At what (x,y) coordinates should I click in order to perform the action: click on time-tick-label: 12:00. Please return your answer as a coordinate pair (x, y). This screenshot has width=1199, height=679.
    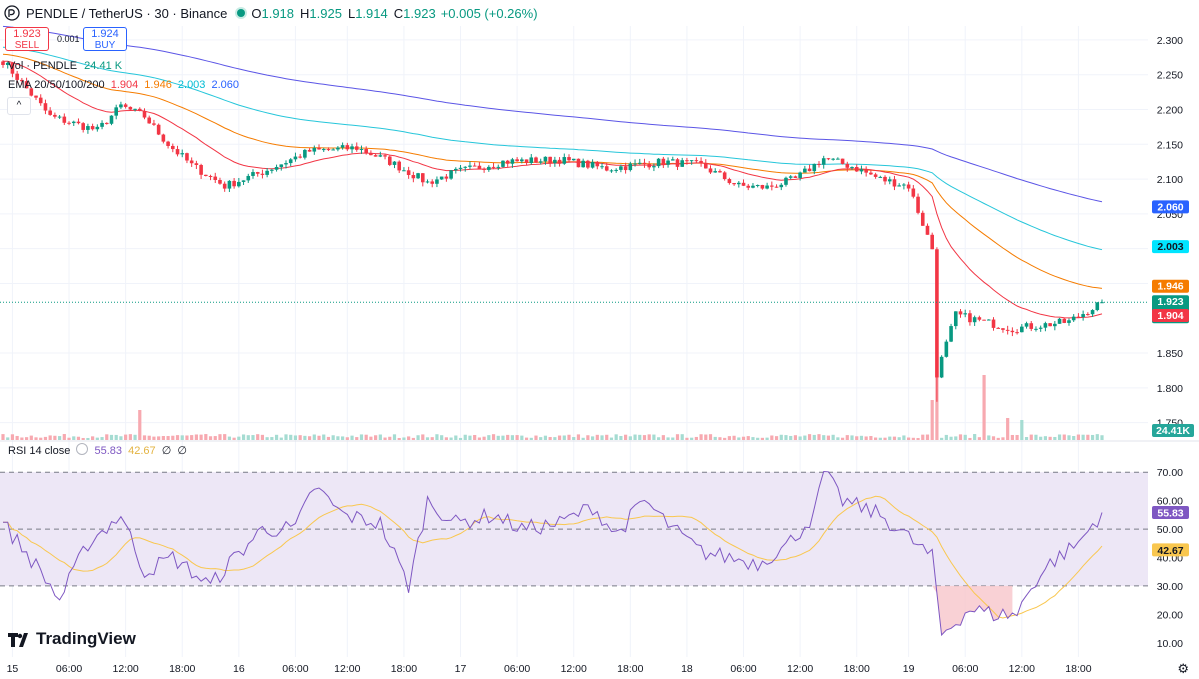
    Looking at the image, I should click on (1022, 669).